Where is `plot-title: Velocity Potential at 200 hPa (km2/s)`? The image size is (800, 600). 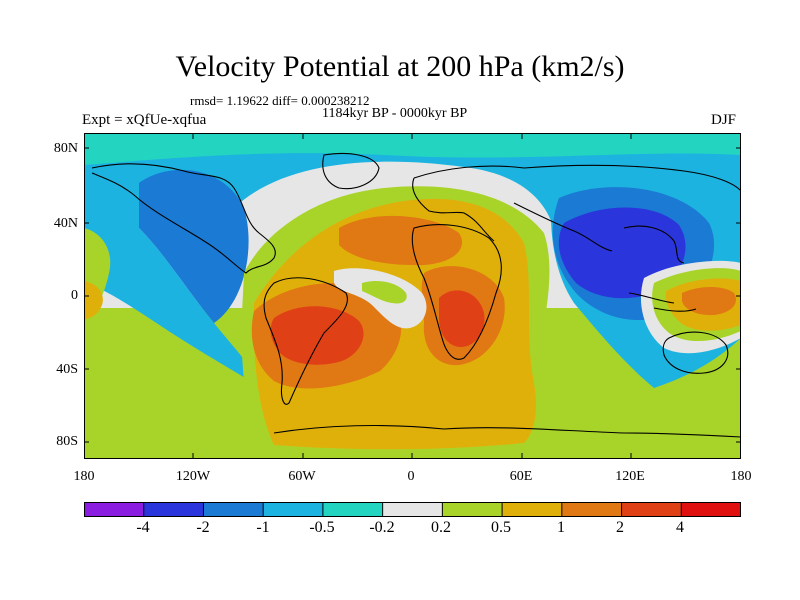
plot-title: Velocity Potential at 200 hPa (km2/s) is located at coordinates (400, 66).